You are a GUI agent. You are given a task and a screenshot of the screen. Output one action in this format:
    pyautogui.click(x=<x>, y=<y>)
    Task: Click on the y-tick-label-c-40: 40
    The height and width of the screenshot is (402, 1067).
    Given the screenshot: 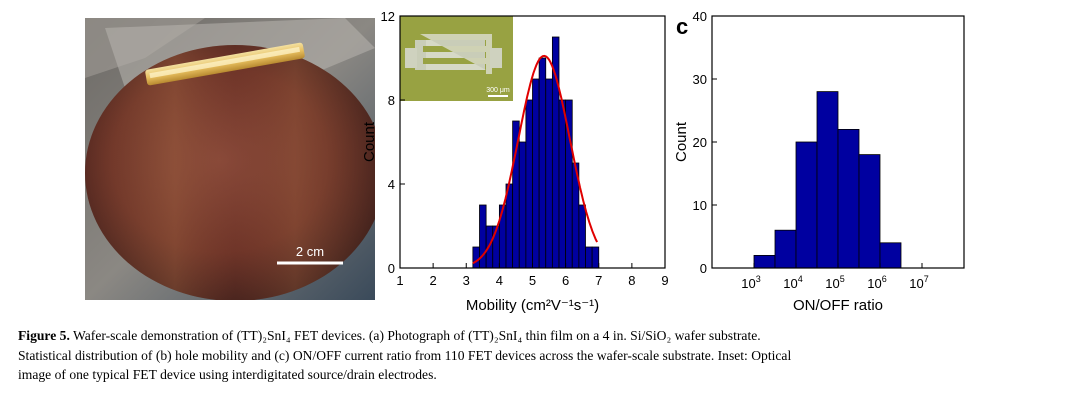 What is the action you would take?
    pyautogui.click(x=700, y=17)
    